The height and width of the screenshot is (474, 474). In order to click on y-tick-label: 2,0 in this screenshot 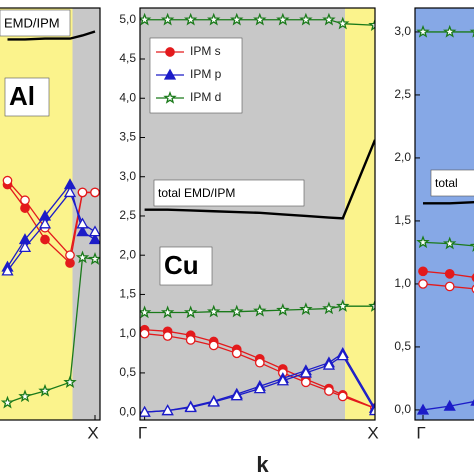, I will do `click(402, 157)`.